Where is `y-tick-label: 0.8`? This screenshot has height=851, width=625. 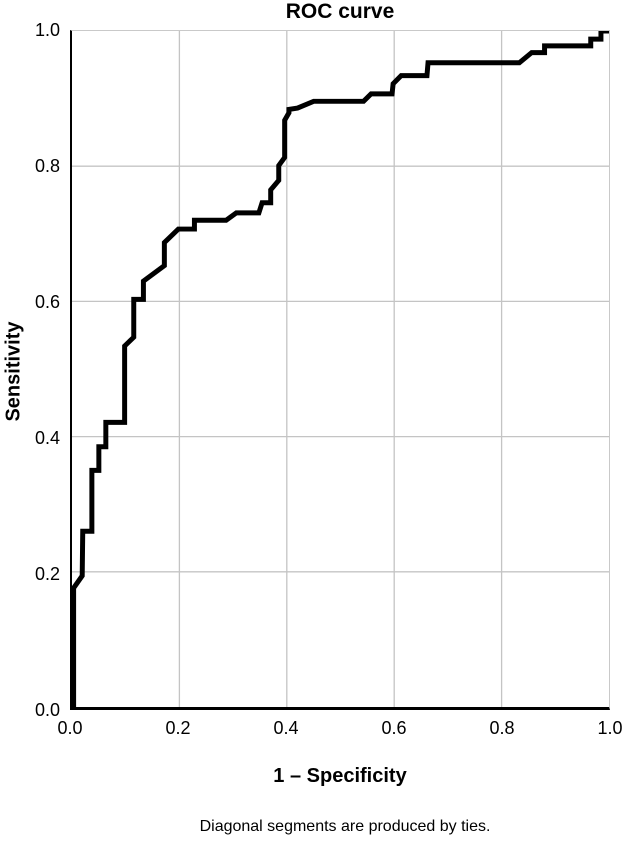 y-tick-label: 0.8 is located at coordinates (47, 166).